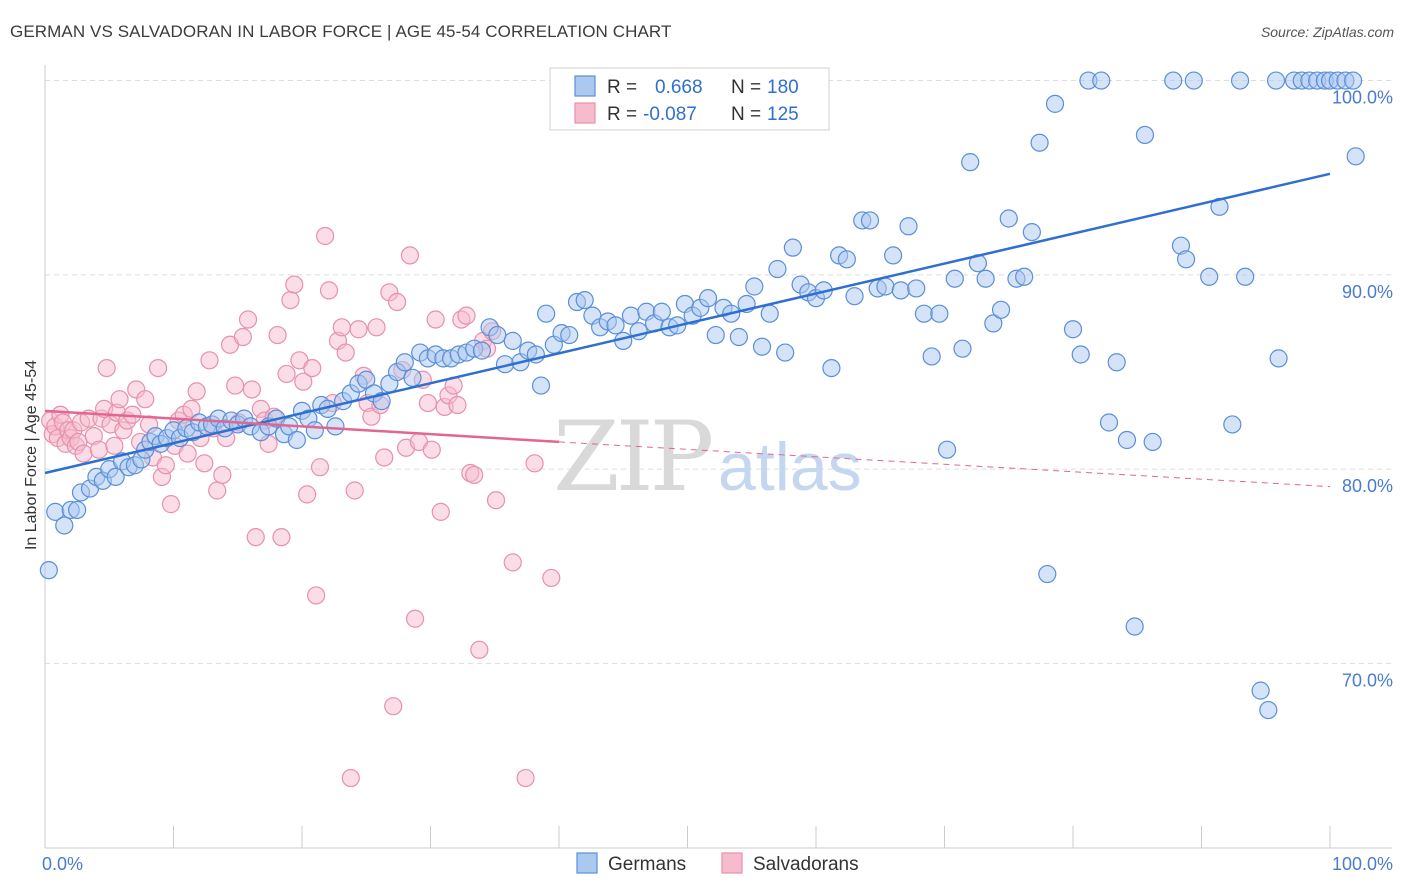 This screenshot has width=1406, height=892. I want to click on legend-r-label-salvadorans: R =, so click(622, 114).